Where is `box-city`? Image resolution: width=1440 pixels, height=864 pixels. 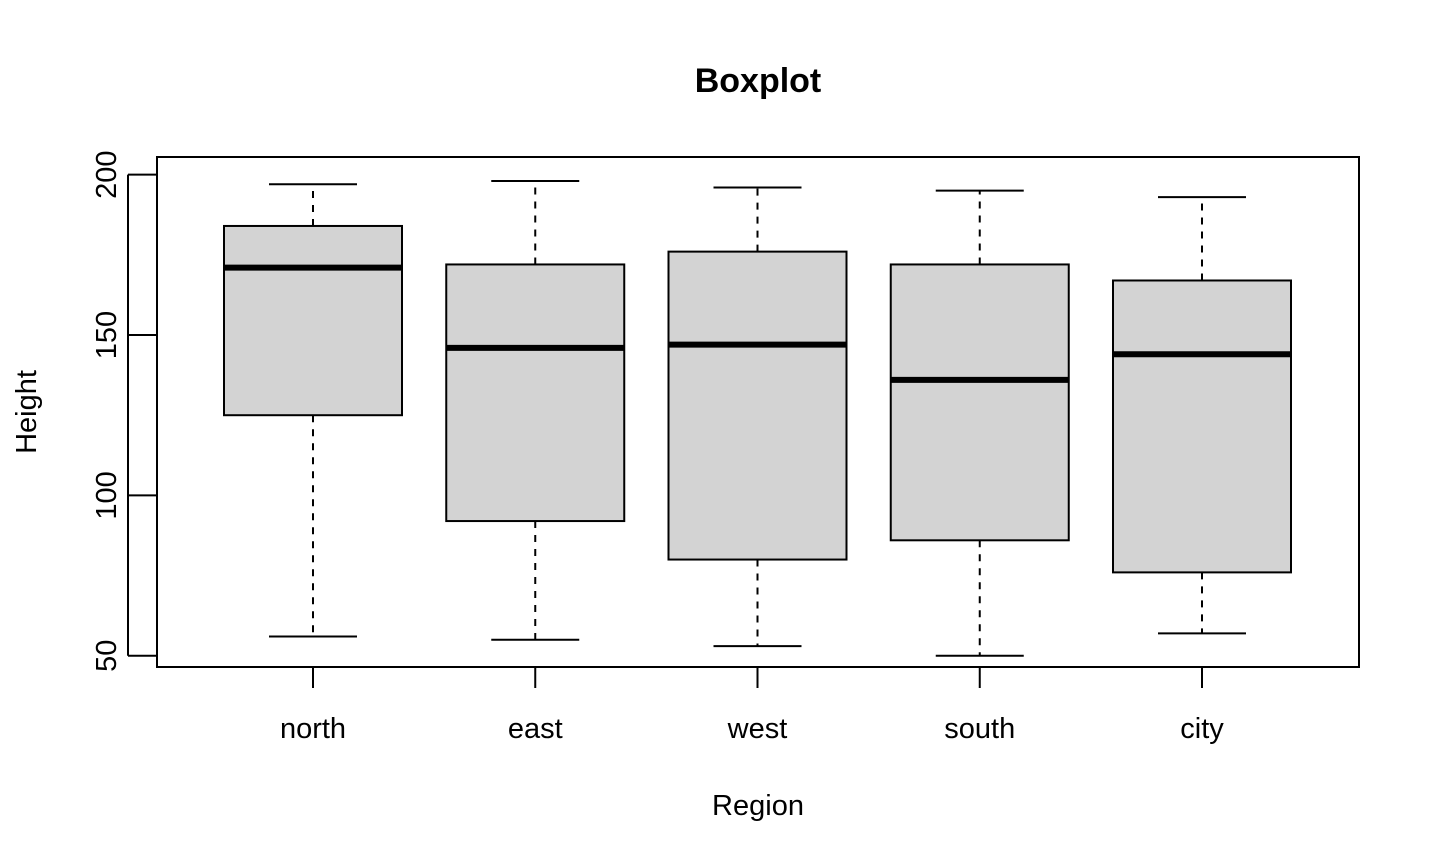
box-city is located at coordinates (1202, 415).